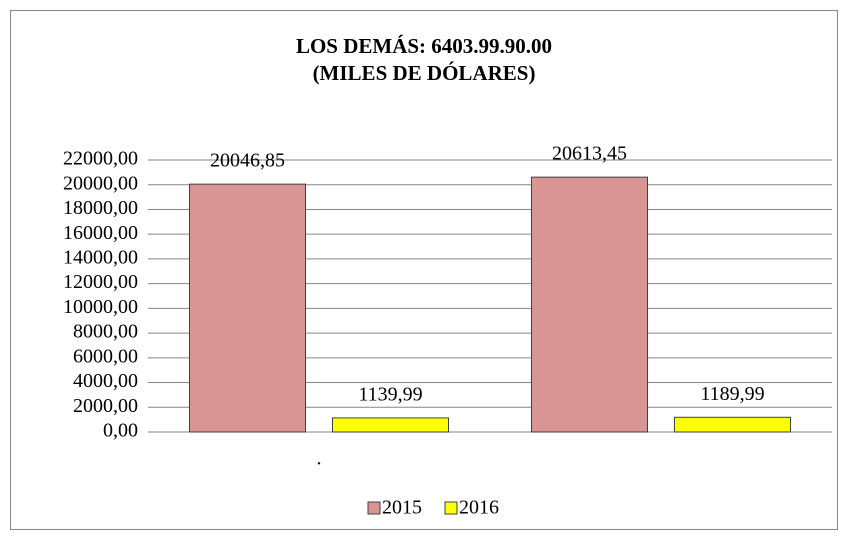 This screenshot has height=540, width=848. What do you see at coordinates (424, 46) in the screenshot?
I see `chart-title: LOS DEMÁS: 6403.99.90.00` at bounding box center [424, 46].